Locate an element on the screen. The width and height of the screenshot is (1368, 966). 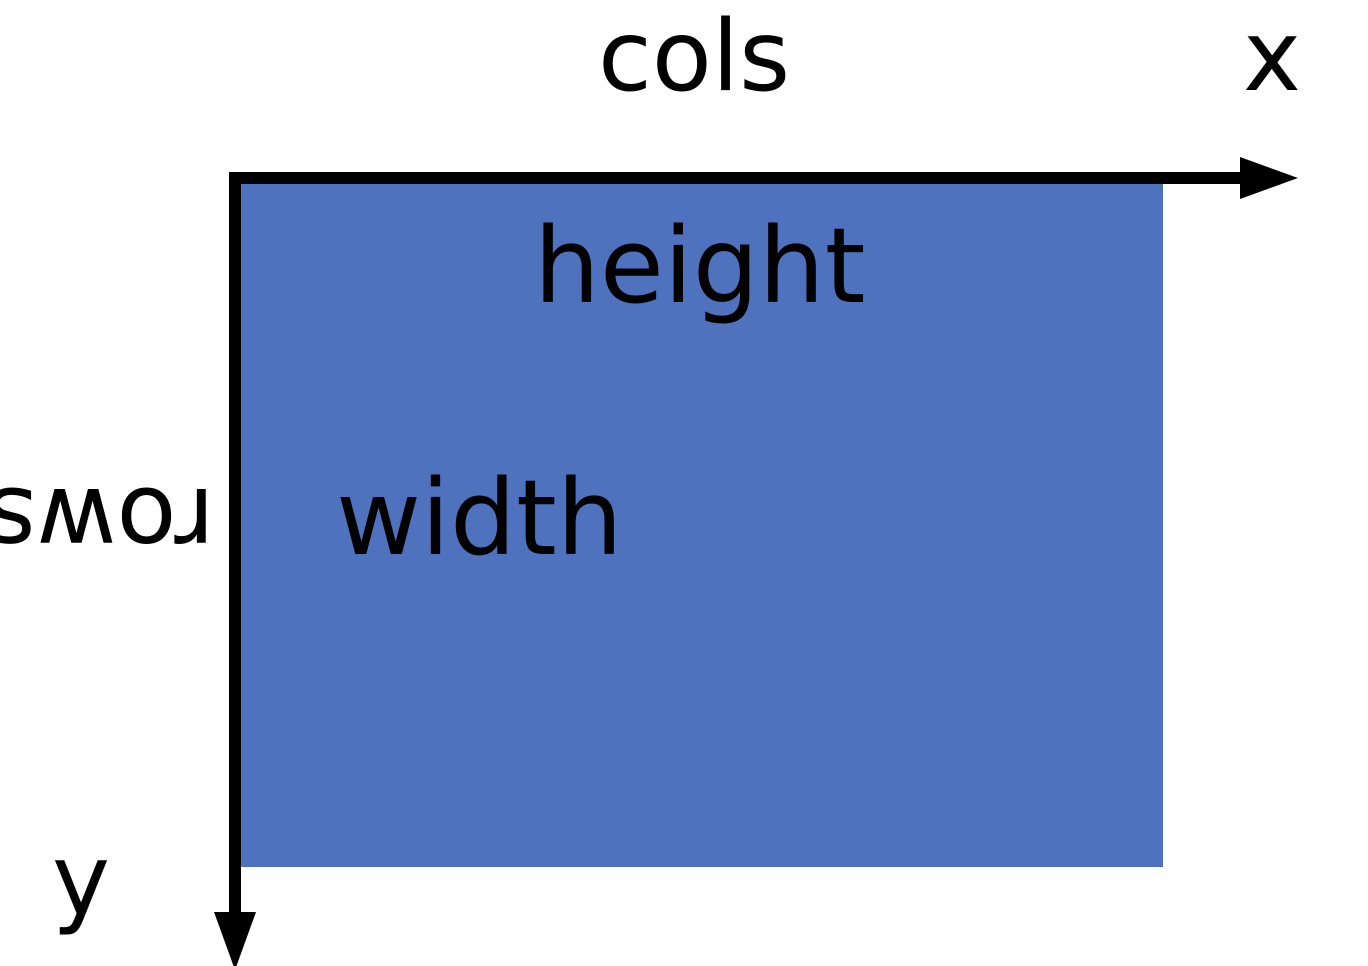
y-axis-label: y is located at coordinates (81, 881).